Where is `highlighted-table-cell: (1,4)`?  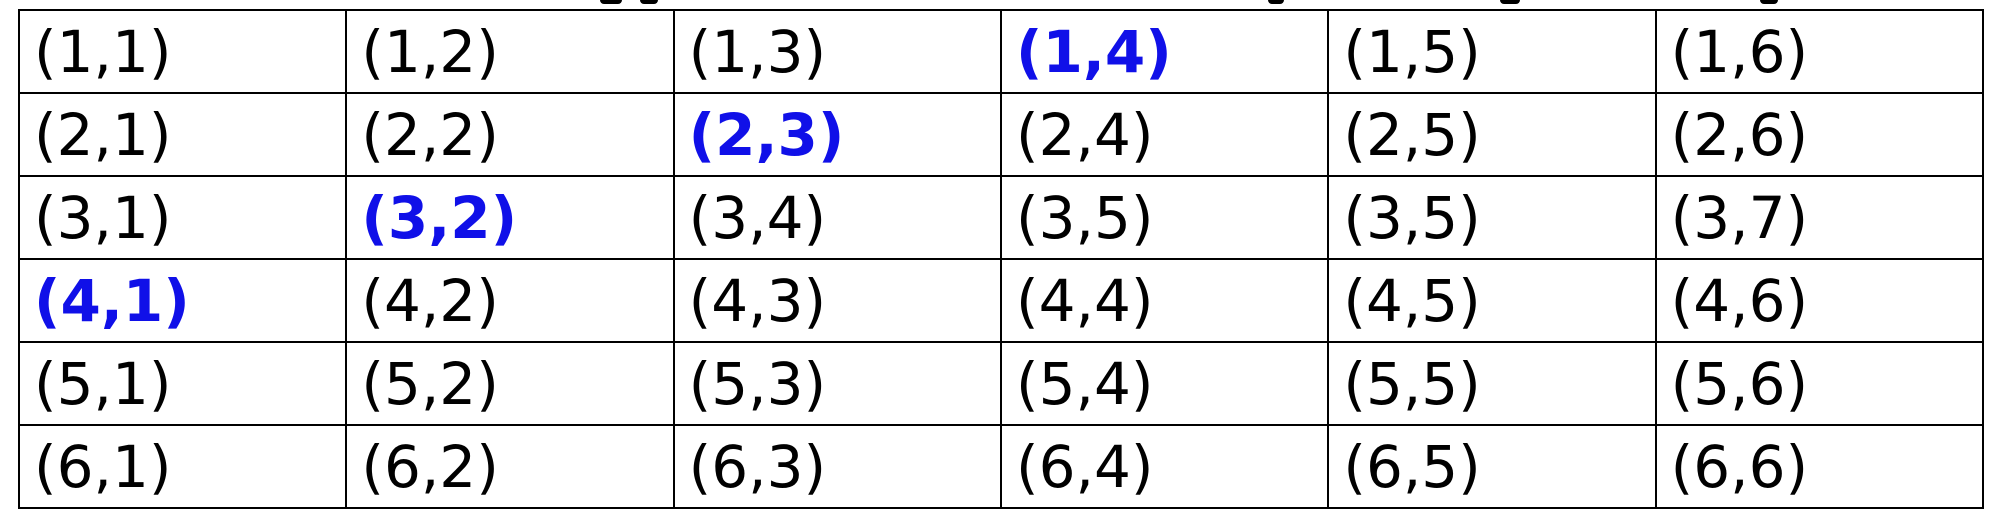 highlighted-table-cell: (1,4) is located at coordinates (1164, 51).